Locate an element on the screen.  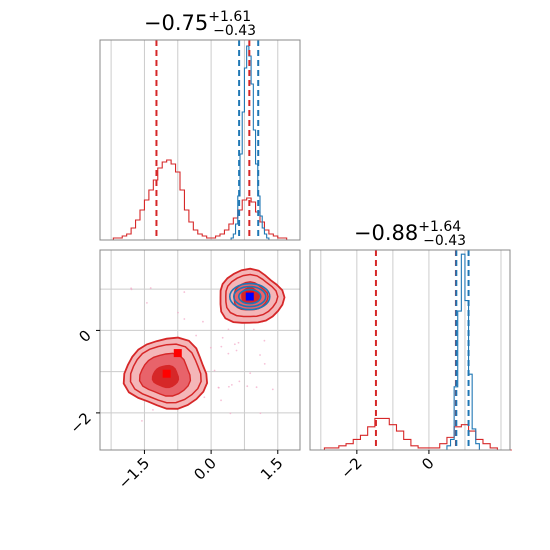
tick-label: −1.5 is located at coordinates (134, 473).